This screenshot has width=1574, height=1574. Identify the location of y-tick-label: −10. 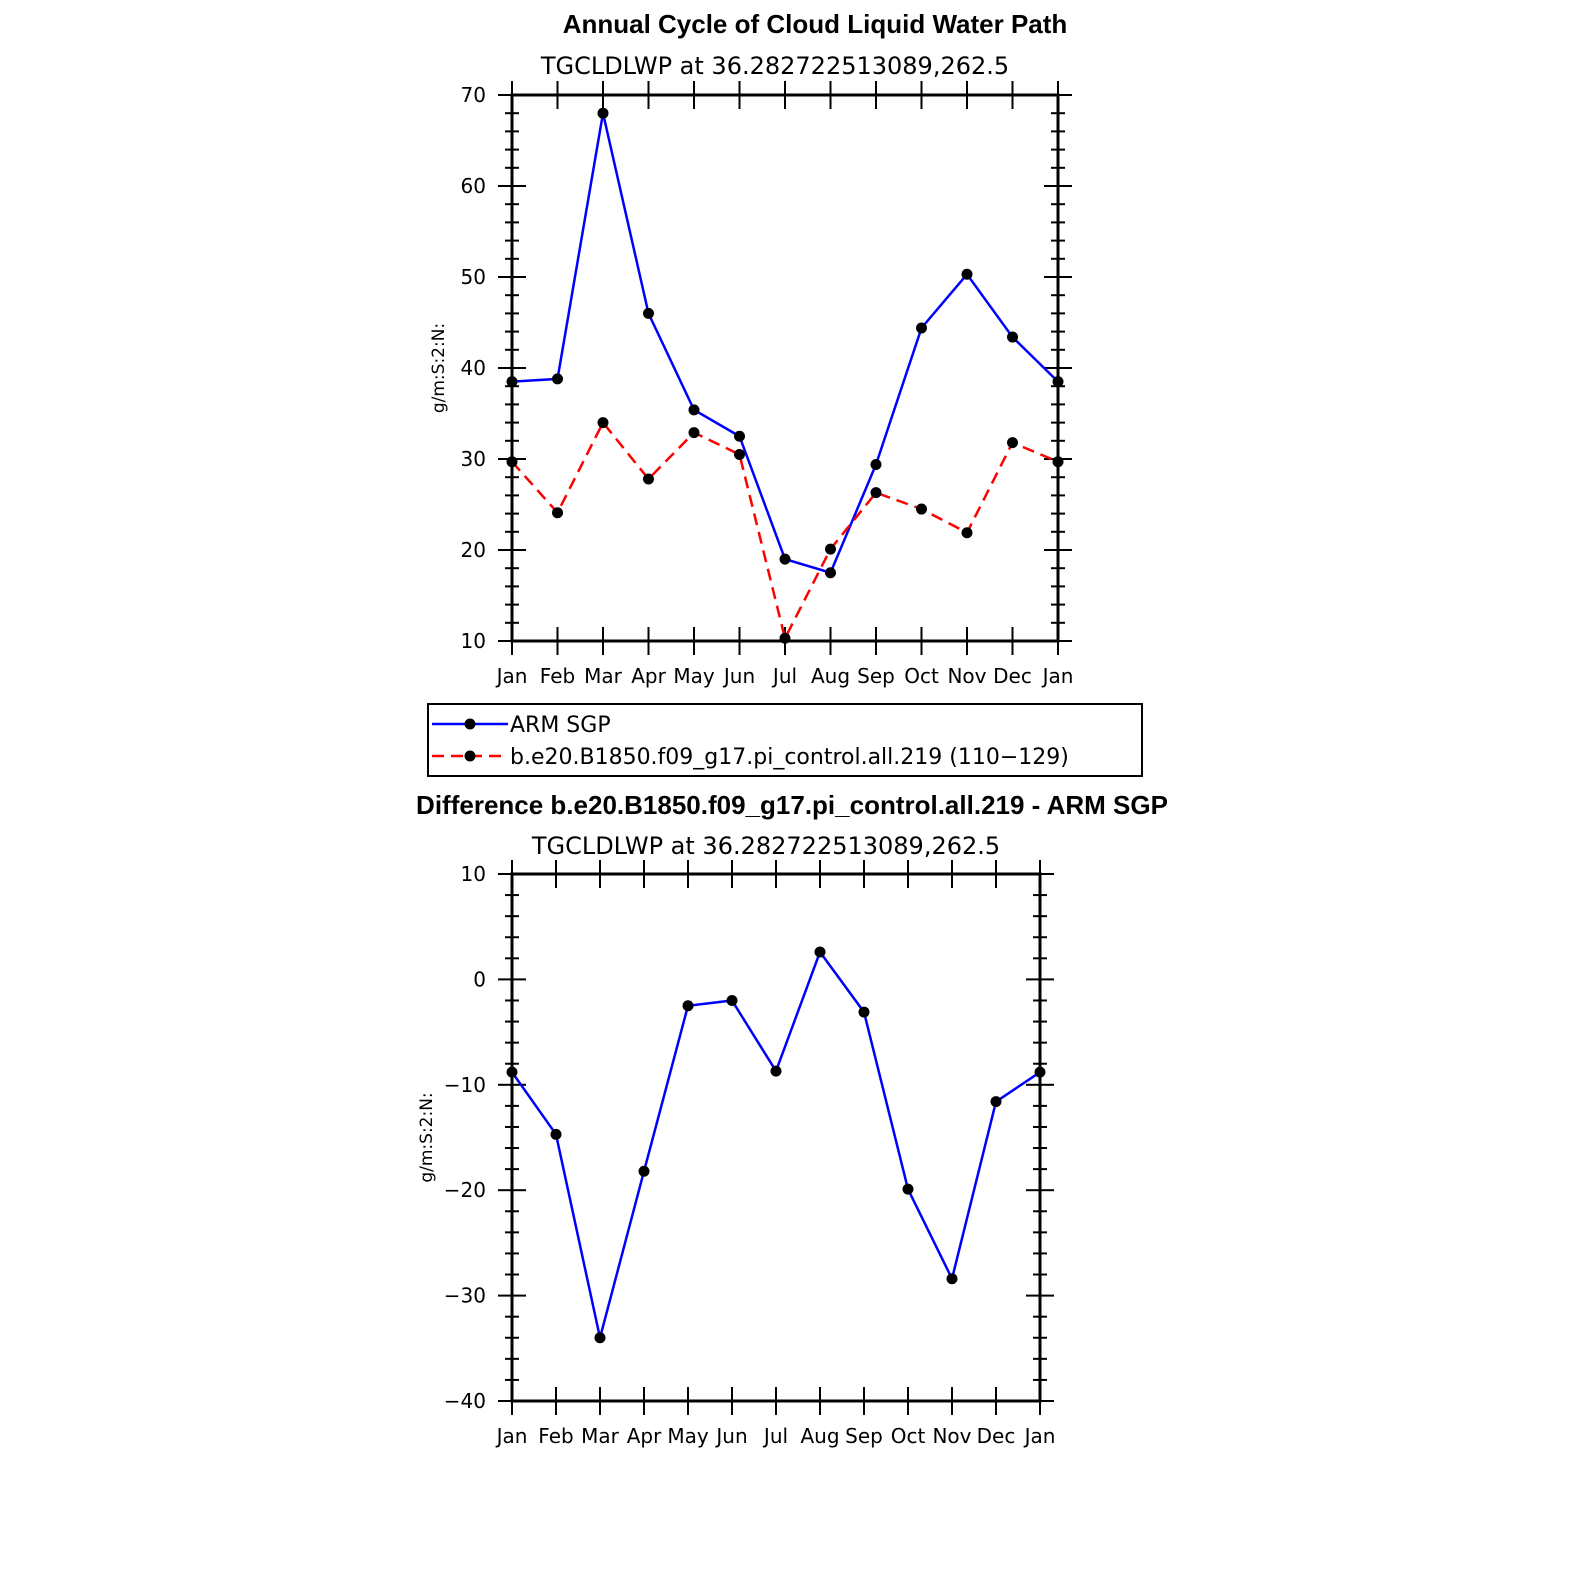
(465, 1085).